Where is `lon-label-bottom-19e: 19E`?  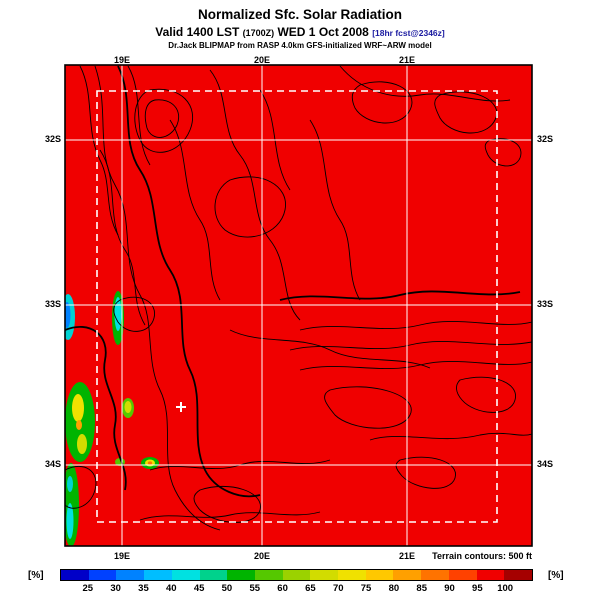 lon-label-bottom-19e: 19E is located at coordinates (121, 556).